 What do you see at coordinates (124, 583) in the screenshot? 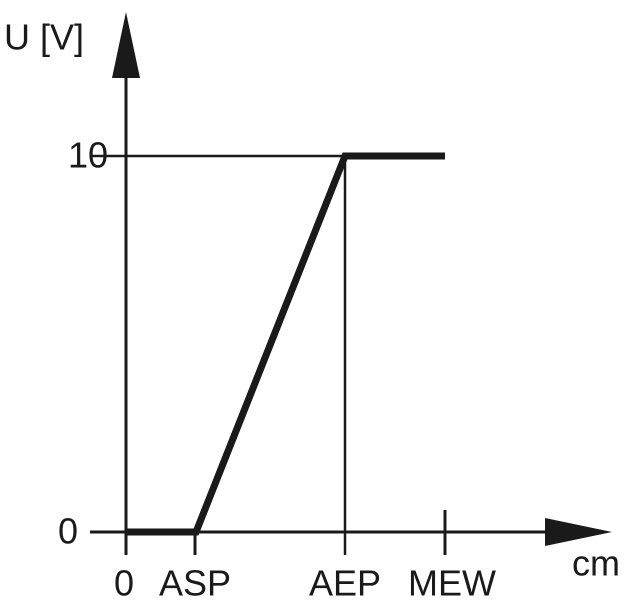
I see `x-tick-label: 0` at bounding box center [124, 583].